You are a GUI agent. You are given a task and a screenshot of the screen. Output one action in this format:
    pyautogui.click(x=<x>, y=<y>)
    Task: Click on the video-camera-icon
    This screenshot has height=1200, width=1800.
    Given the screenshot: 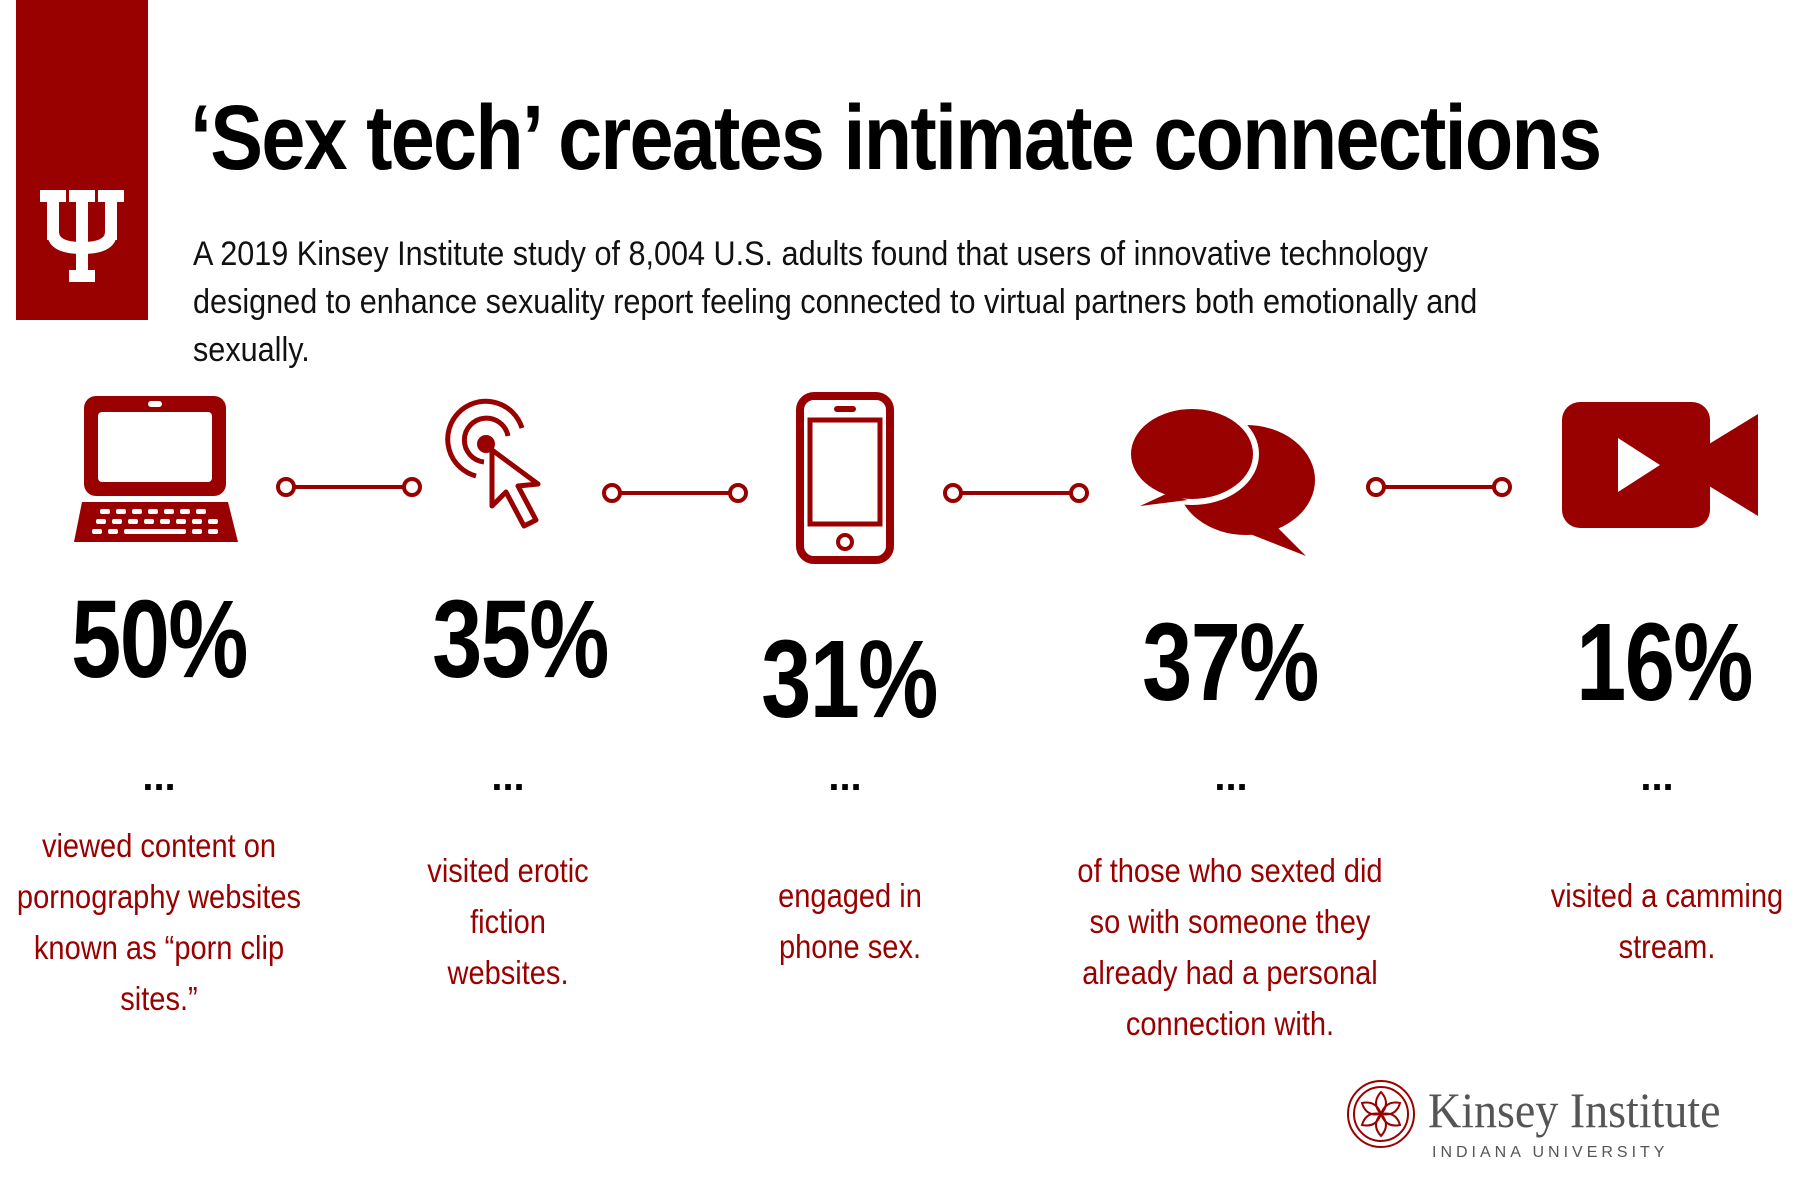 What is the action you would take?
    pyautogui.click(x=1660, y=465)
    